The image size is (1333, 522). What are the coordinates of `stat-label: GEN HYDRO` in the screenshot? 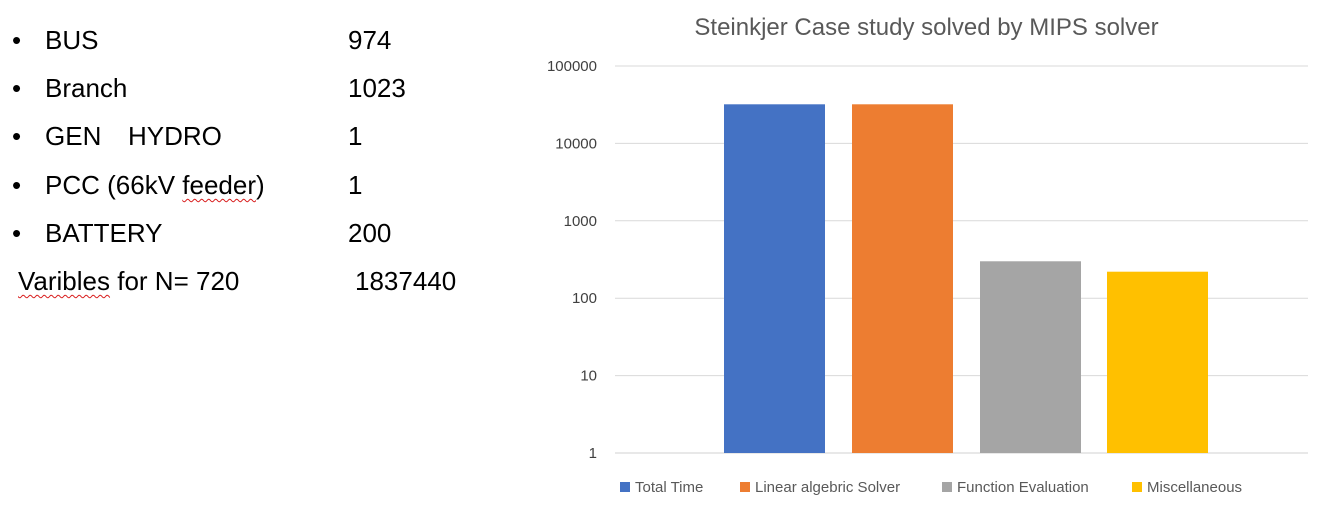 It's located at (133, 136).